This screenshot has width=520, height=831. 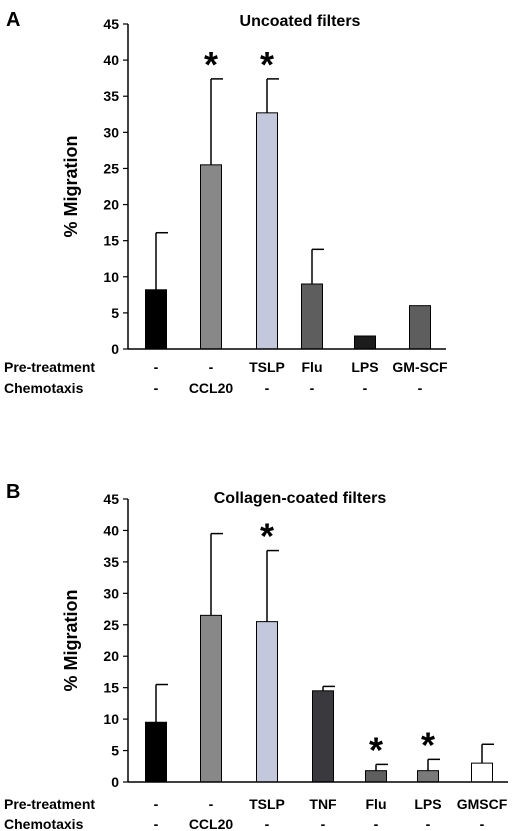 I want to click on pretreatment-label: GMSCF, so click(x=482, y=804).